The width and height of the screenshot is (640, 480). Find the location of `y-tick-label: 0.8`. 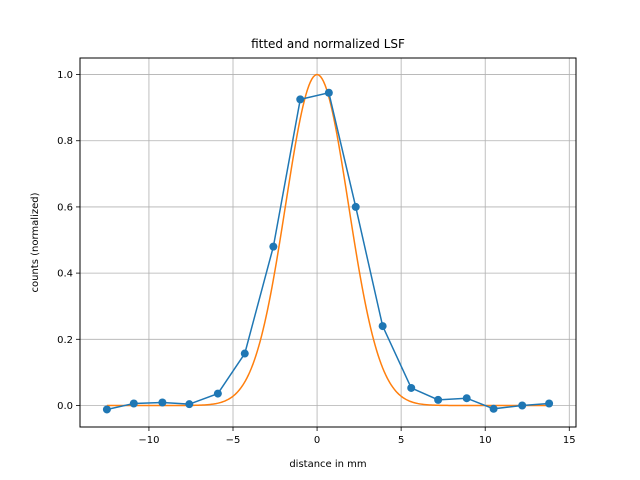

y-tick-label: 0.8 is located at coordinates (65, 141).